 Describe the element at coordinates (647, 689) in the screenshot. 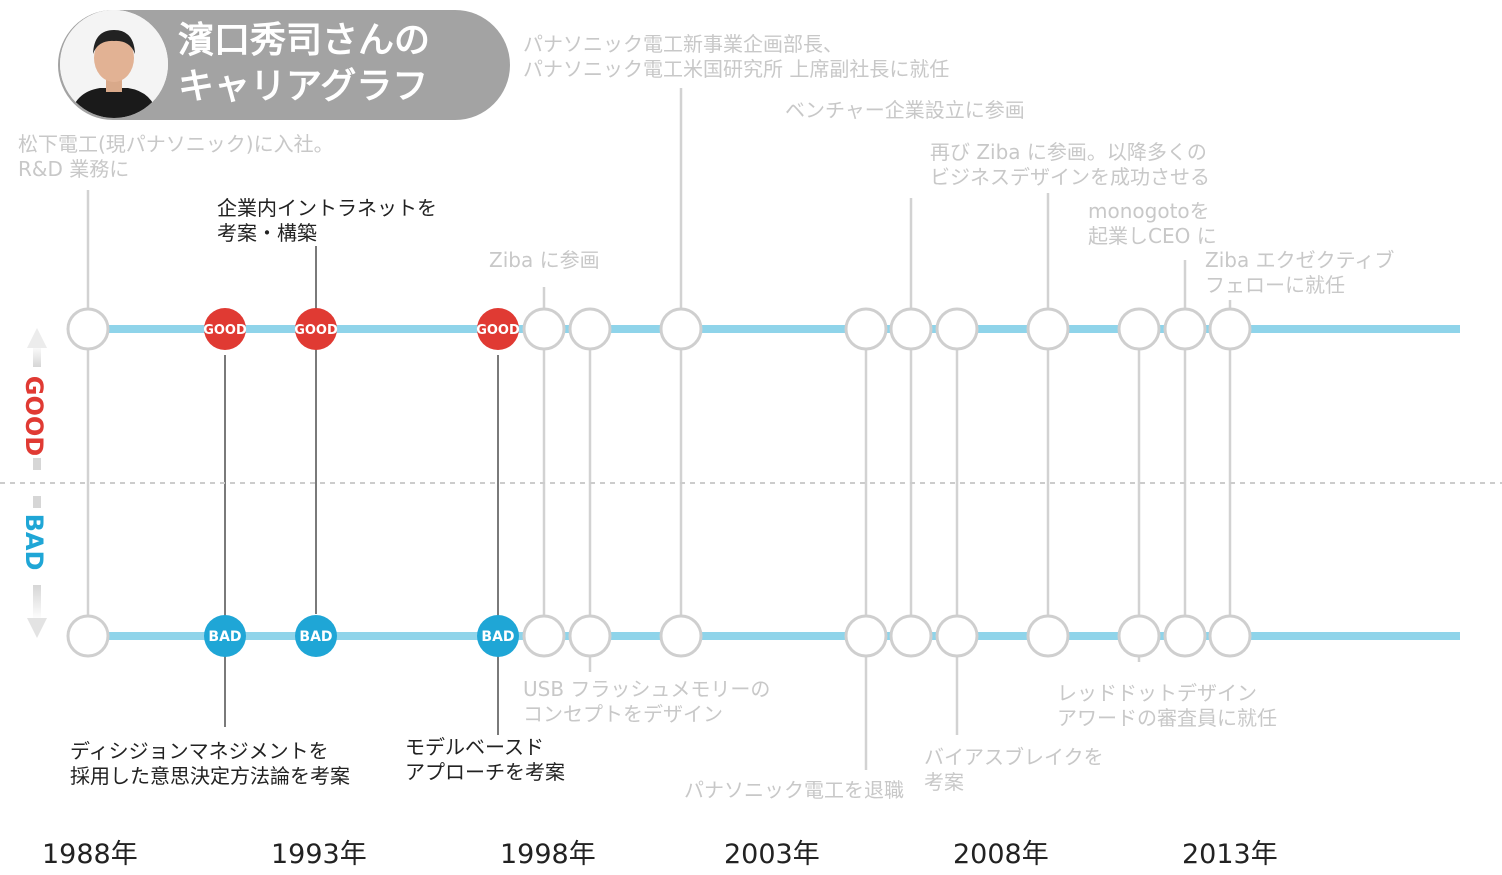

I see `event-line: USB フラッシュメモリーの` at that location.